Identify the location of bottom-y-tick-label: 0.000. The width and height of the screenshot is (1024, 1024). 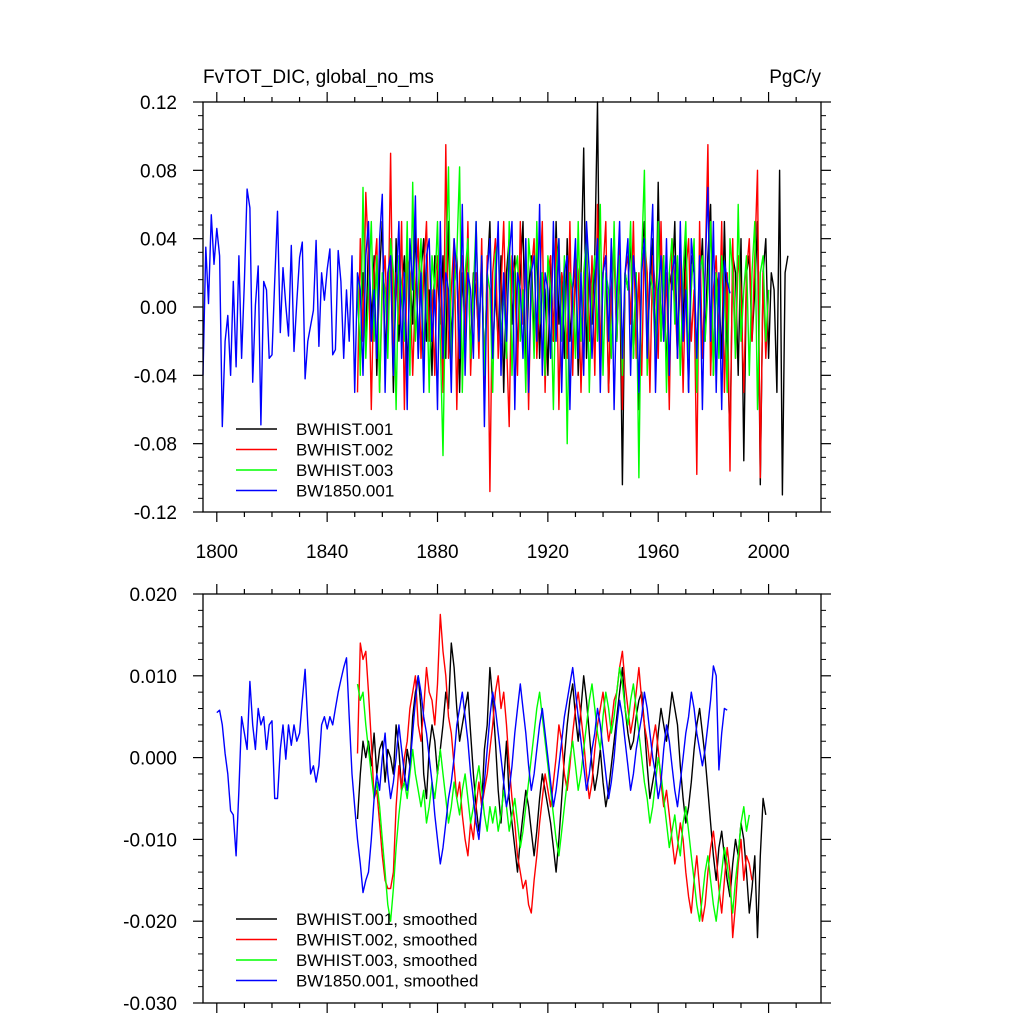
(153, 759).